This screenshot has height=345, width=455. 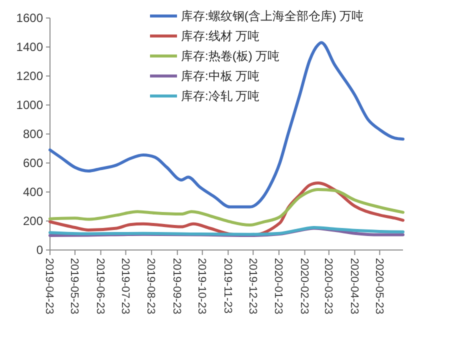 What do you see at coordinates (278, 286) in the screenshot?
I see `x-tick-label: 2020-01-23` at bounding box center [278, 286].